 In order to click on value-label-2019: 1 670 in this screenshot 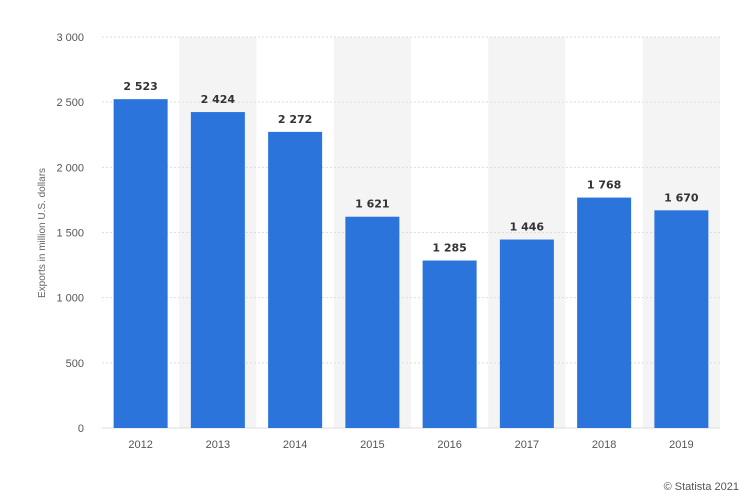, I will do `click(681, 197)`.